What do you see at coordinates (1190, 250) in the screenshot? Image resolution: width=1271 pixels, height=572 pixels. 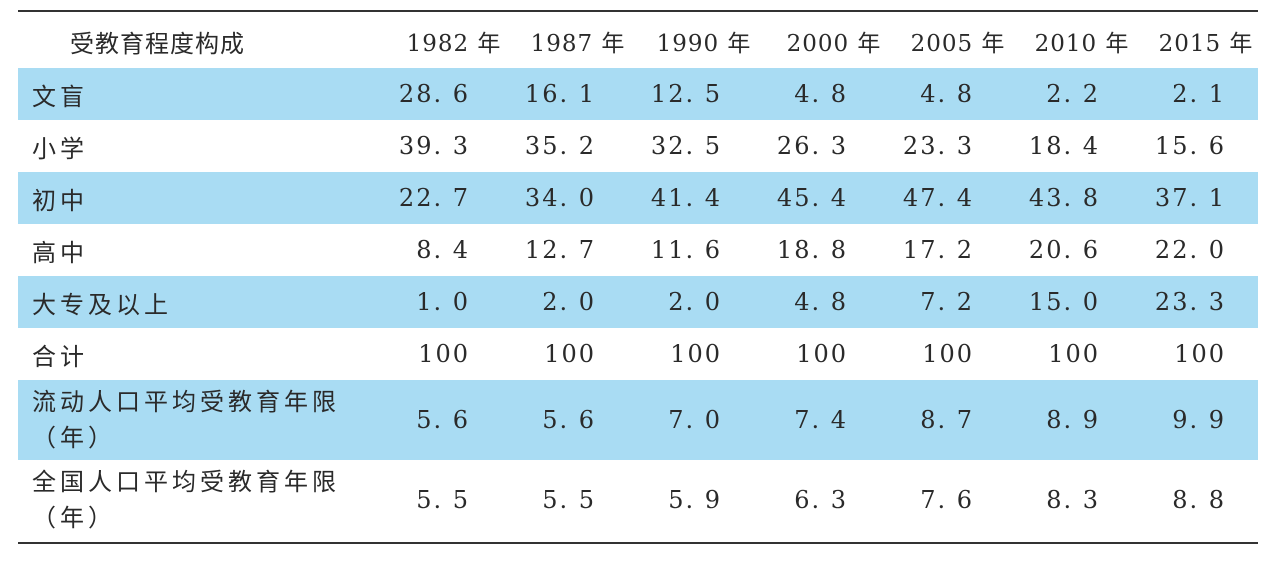 I see `data-cell: 22. 0` at bounding box center [1190, 250].